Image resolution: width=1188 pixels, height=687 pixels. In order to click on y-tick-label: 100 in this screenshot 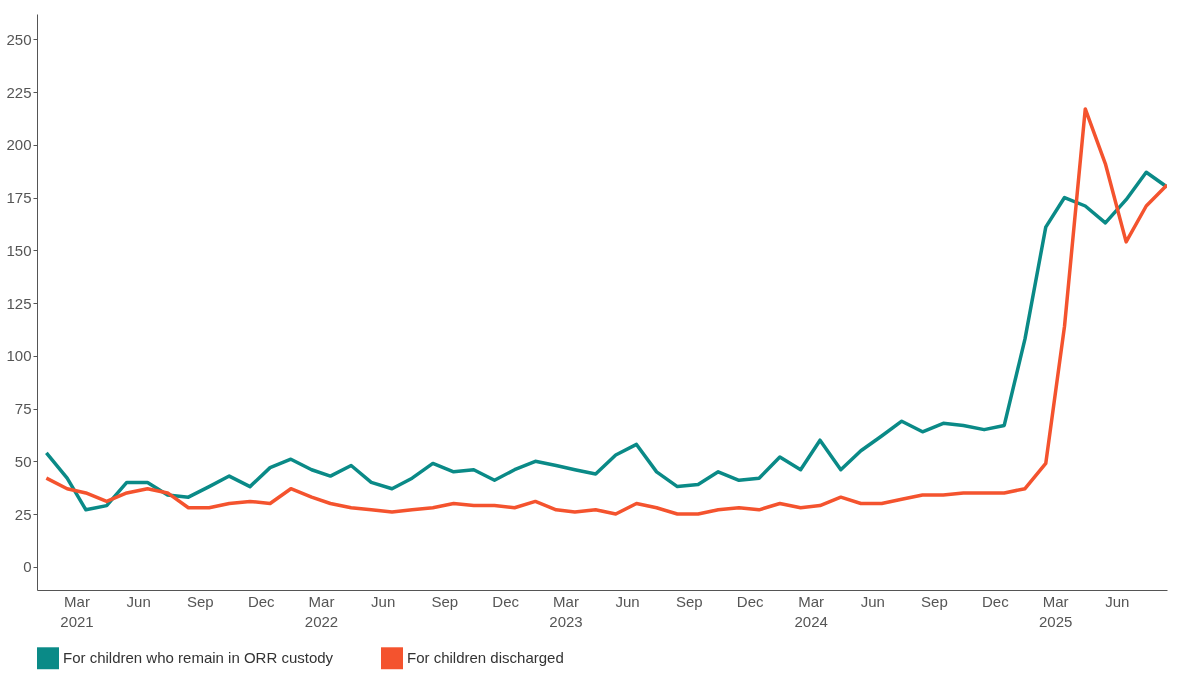, I will do `click(19, 356)`.